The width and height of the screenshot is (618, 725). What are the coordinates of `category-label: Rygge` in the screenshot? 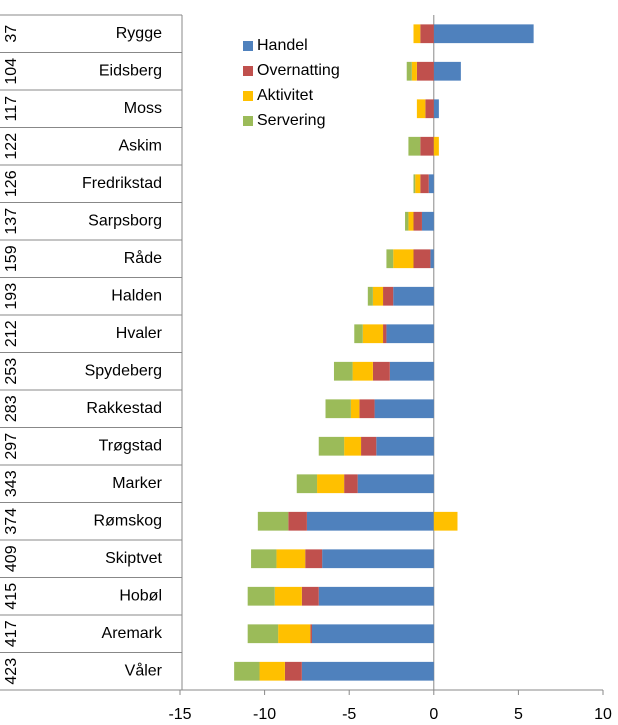 It's located at (139, 33).